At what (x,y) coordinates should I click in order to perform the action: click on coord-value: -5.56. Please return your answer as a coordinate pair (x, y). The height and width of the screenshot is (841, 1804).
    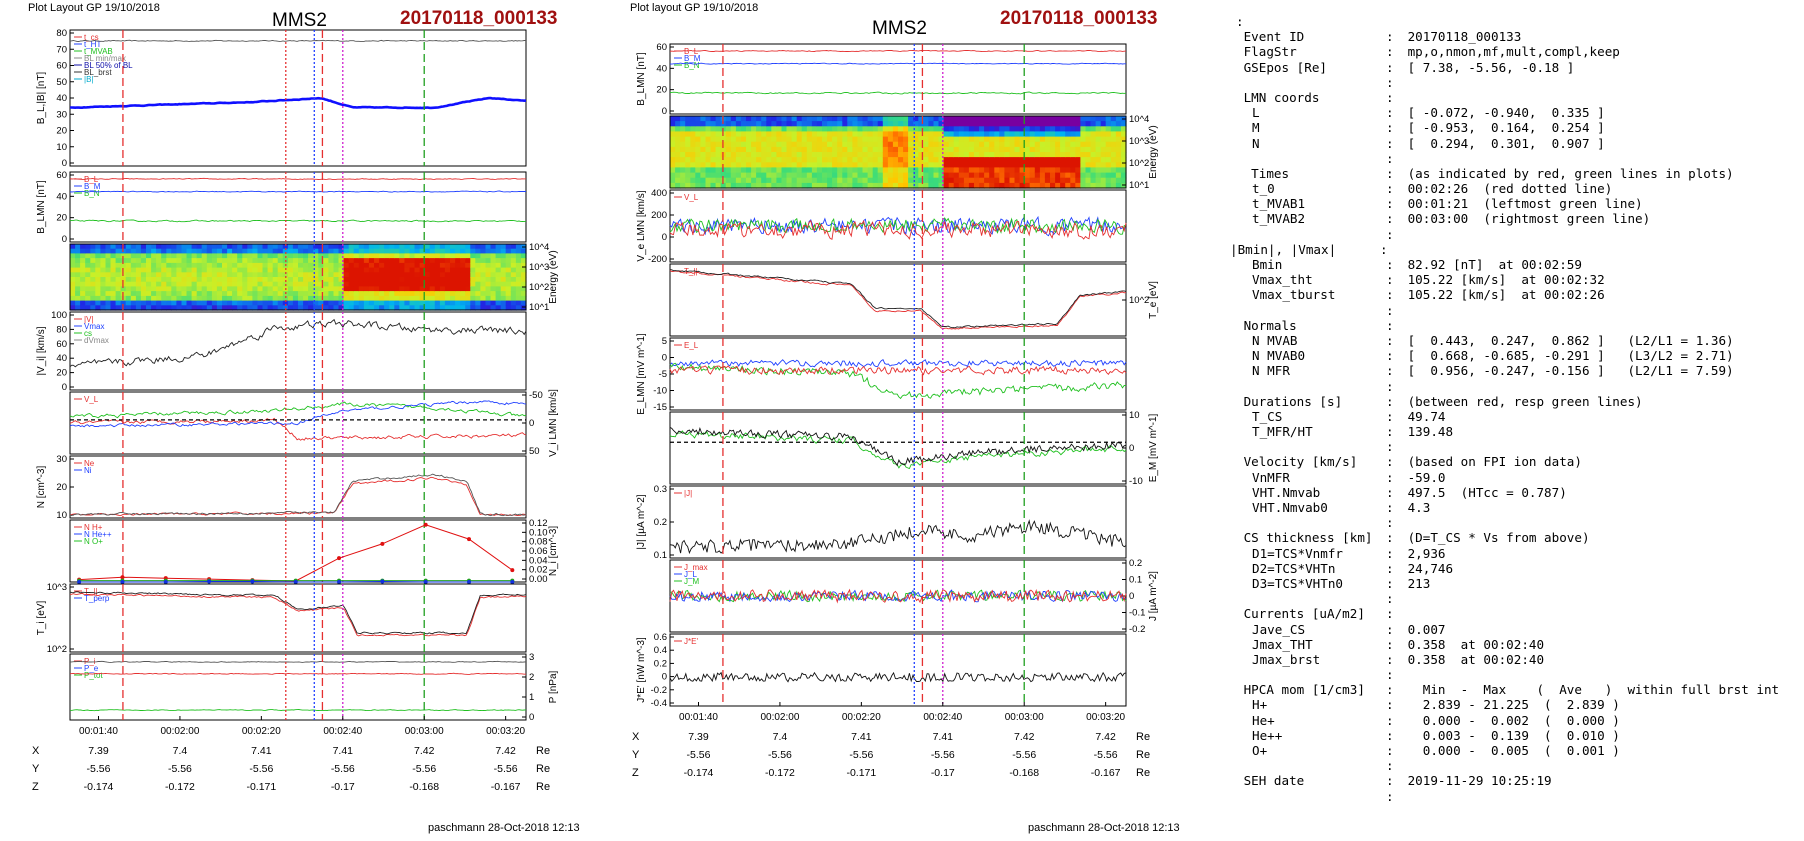
    Looking at the image, I should click on (699, 755).